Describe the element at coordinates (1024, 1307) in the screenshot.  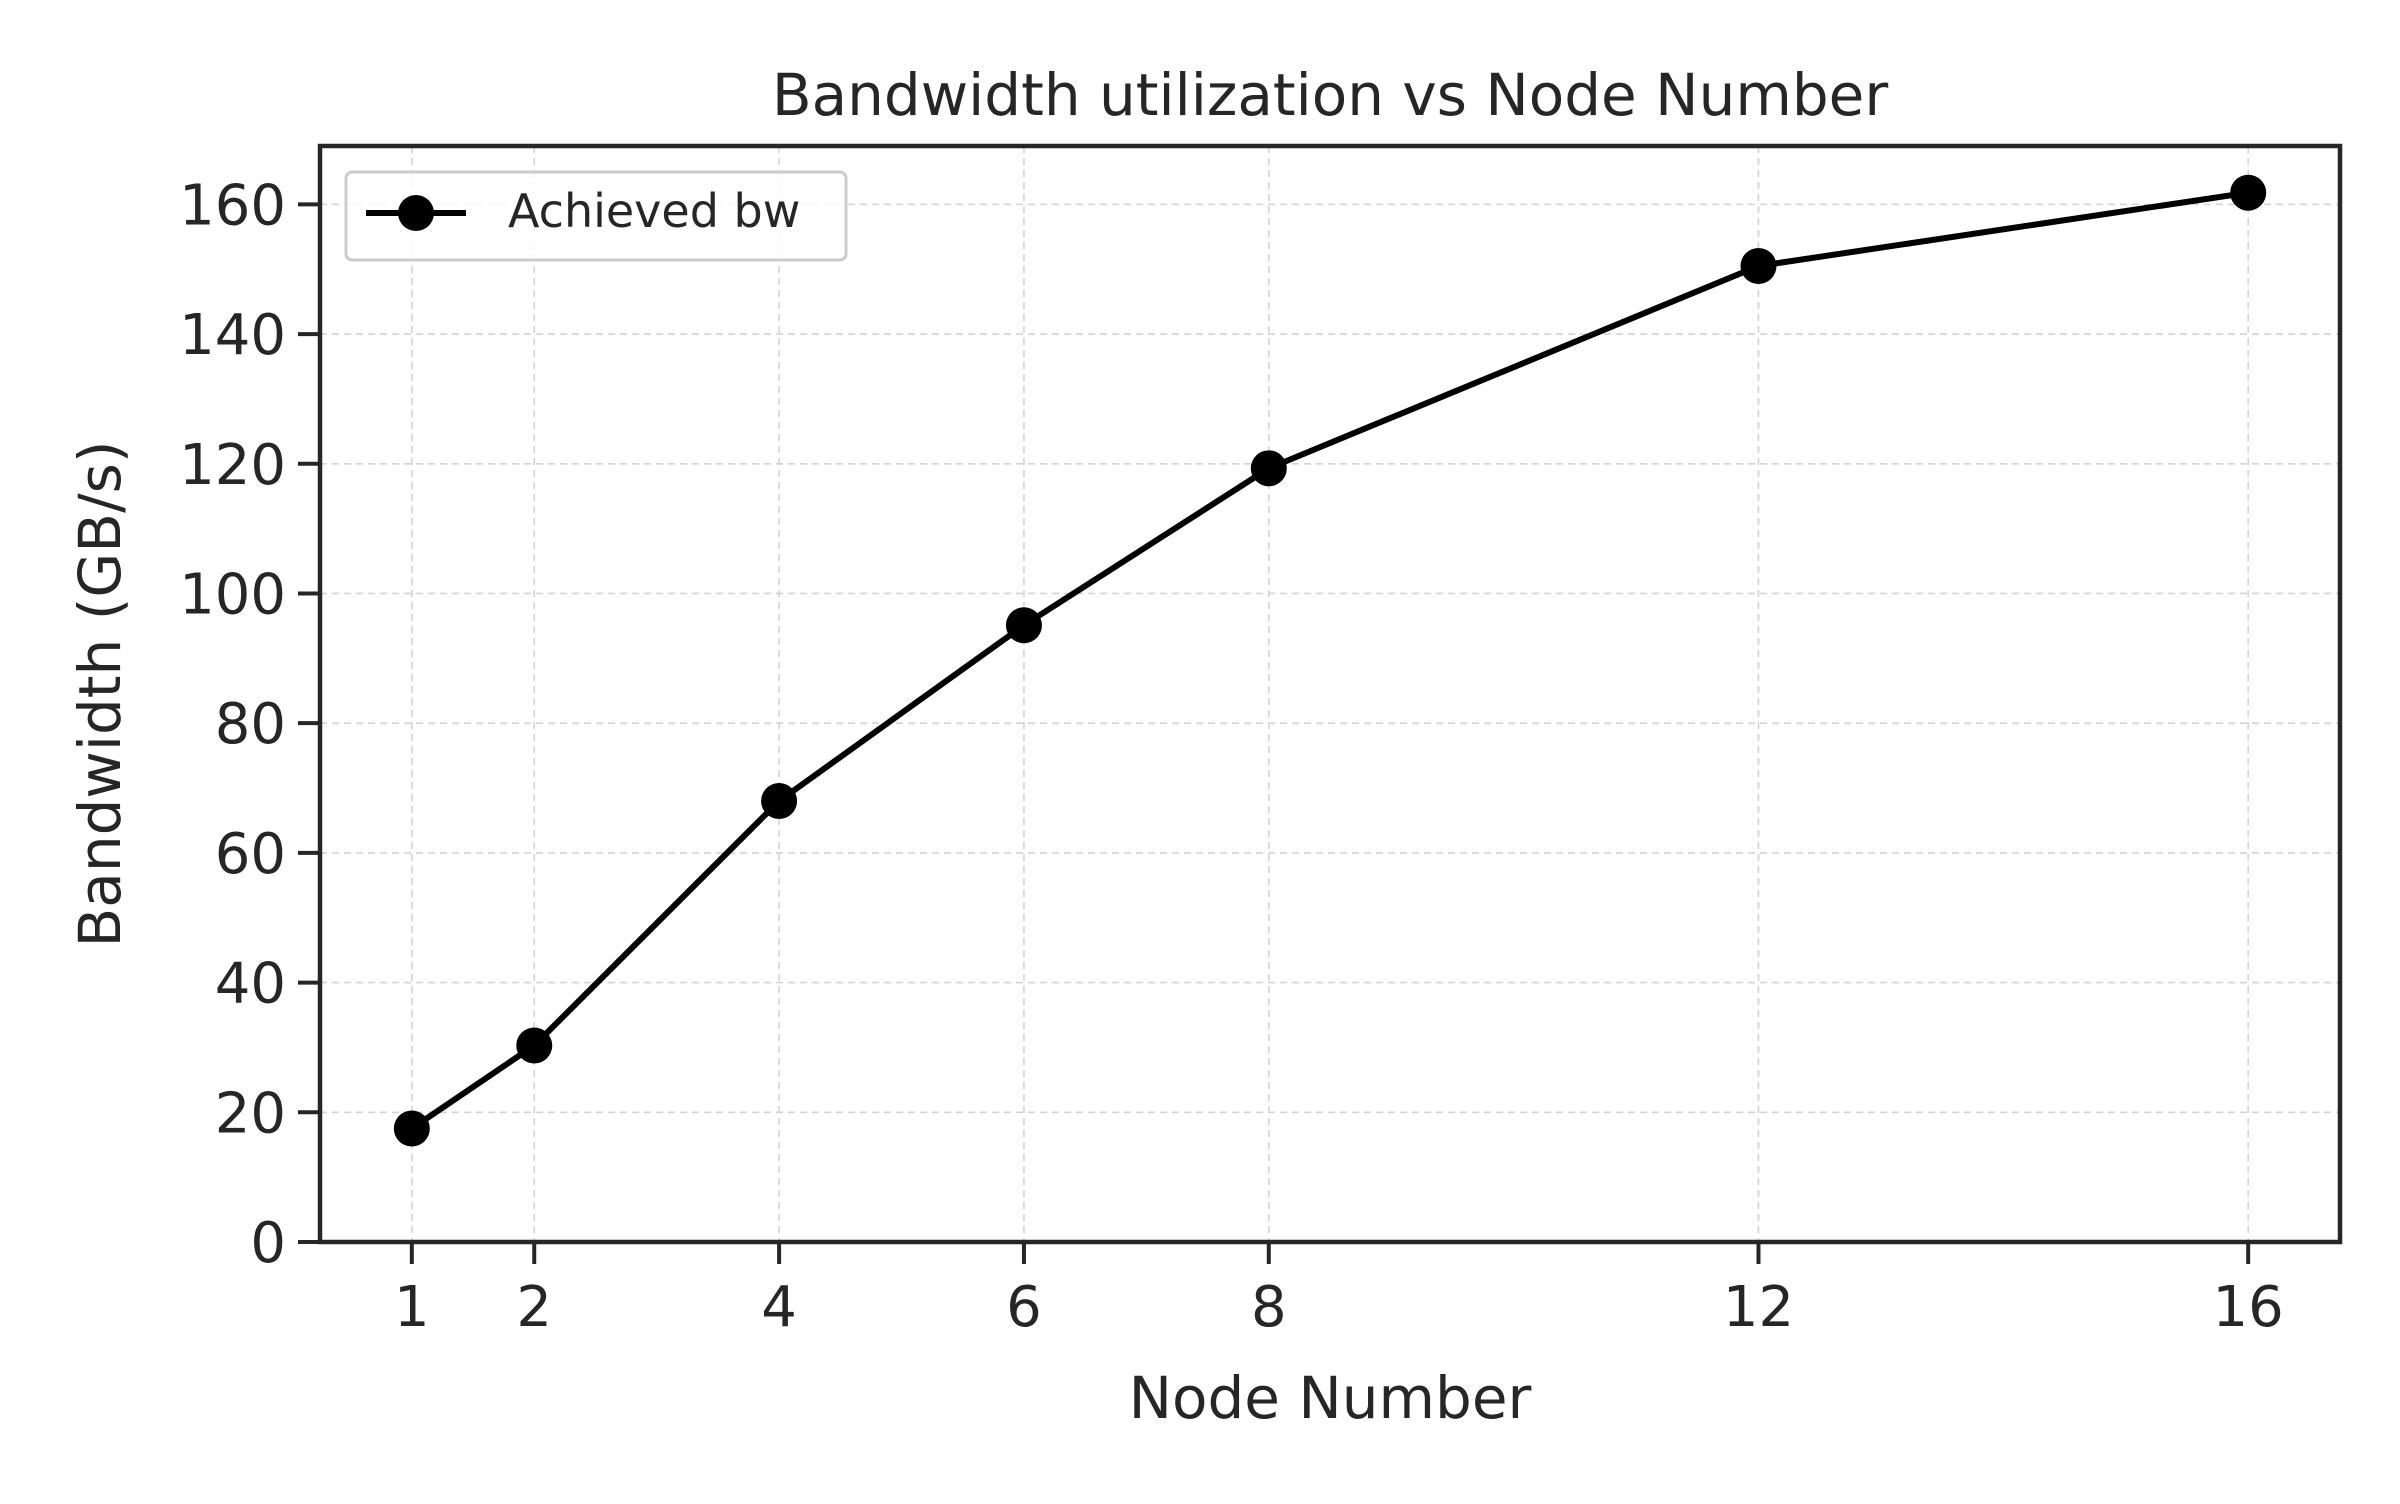
I see `x-tick-label: 6` at that location.